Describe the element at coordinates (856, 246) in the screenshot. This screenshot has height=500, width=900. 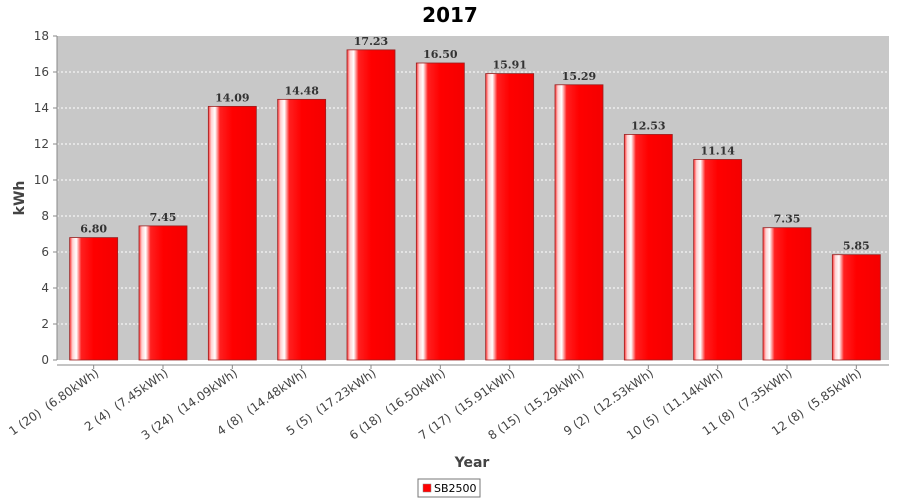
I see `bar-value-label: 5.85` at that location.